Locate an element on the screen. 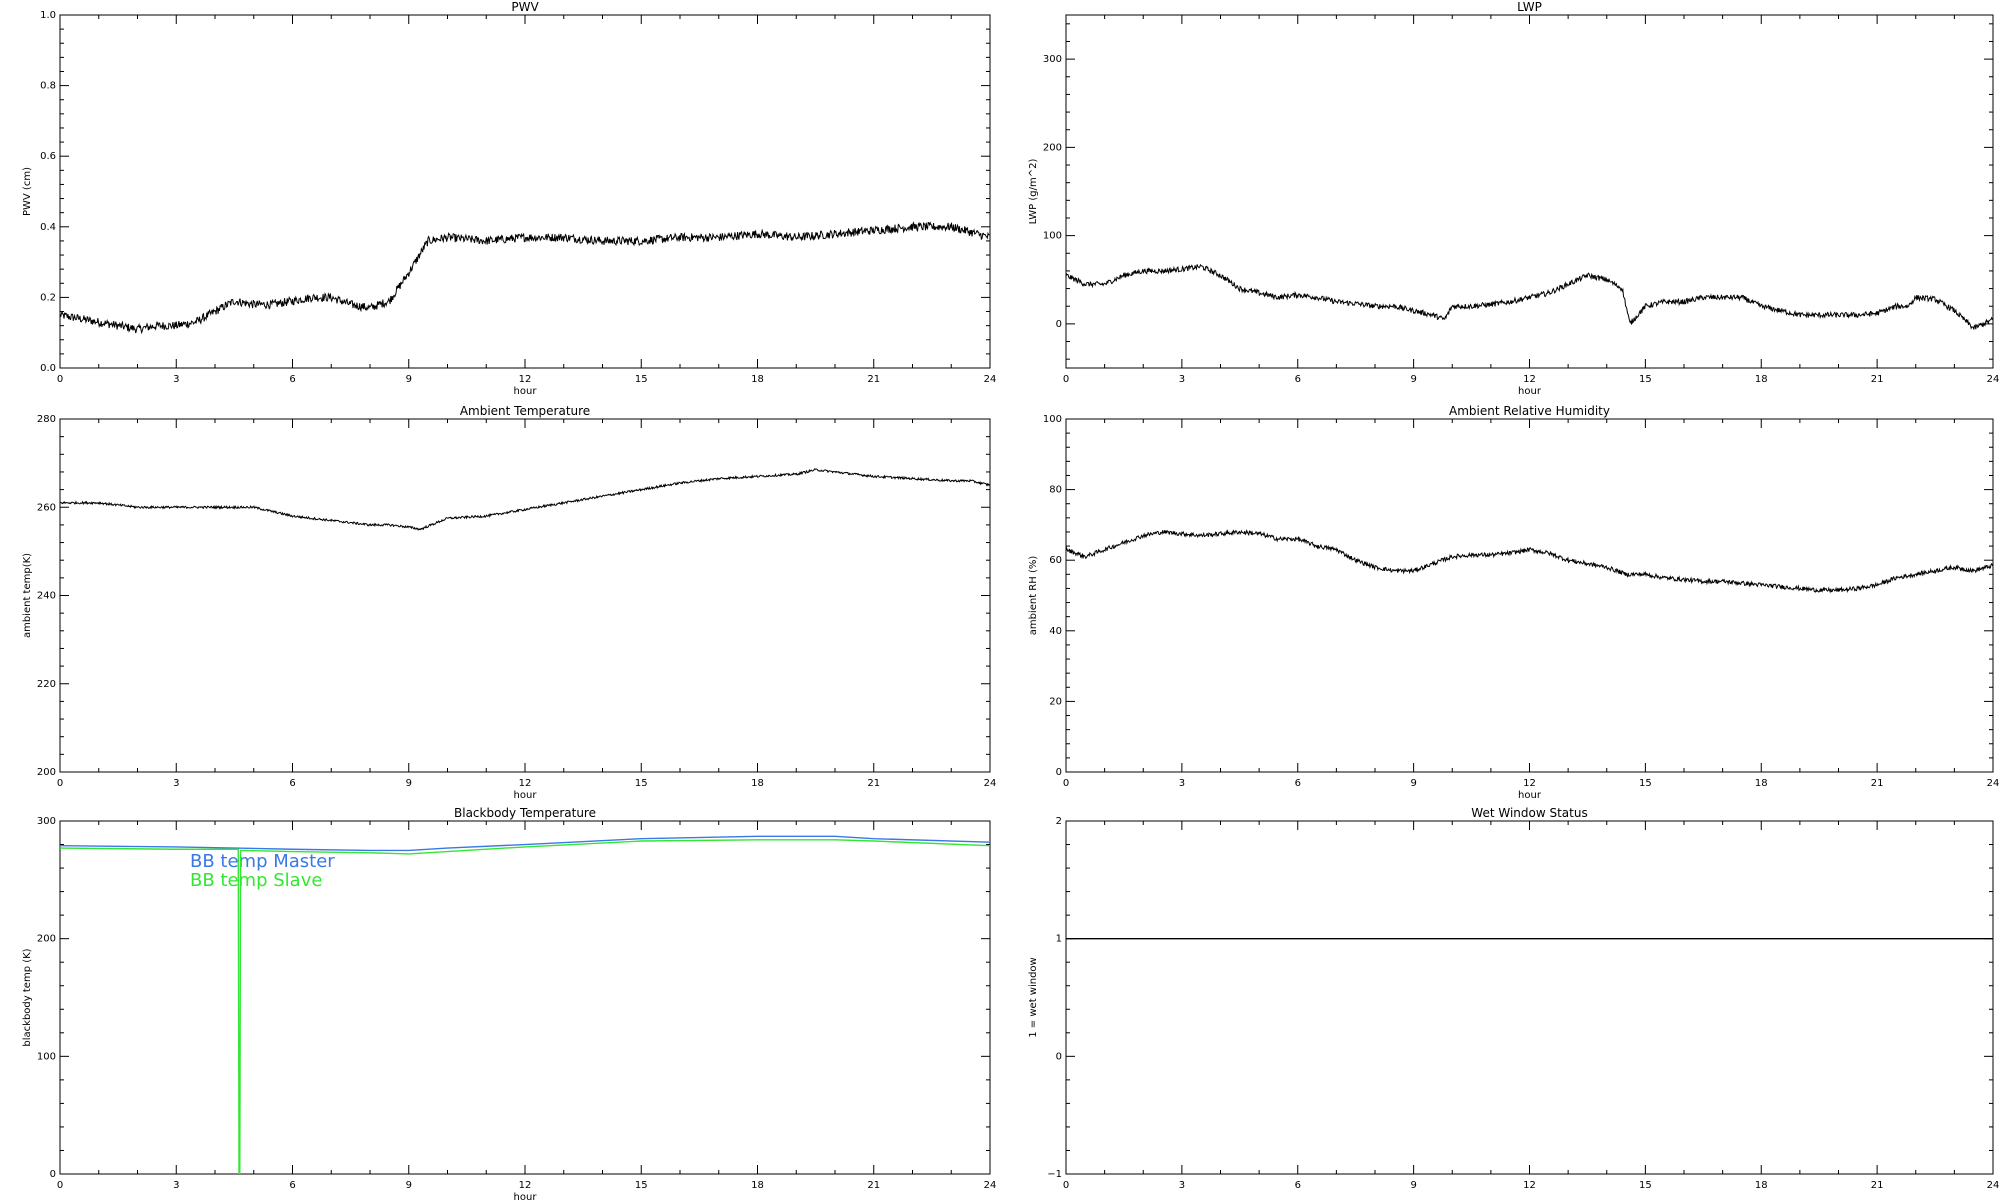 This screenshot has width=2000, height=1200. y-axis-label: blackbody temp (K) is located at coordinates (27, 997).